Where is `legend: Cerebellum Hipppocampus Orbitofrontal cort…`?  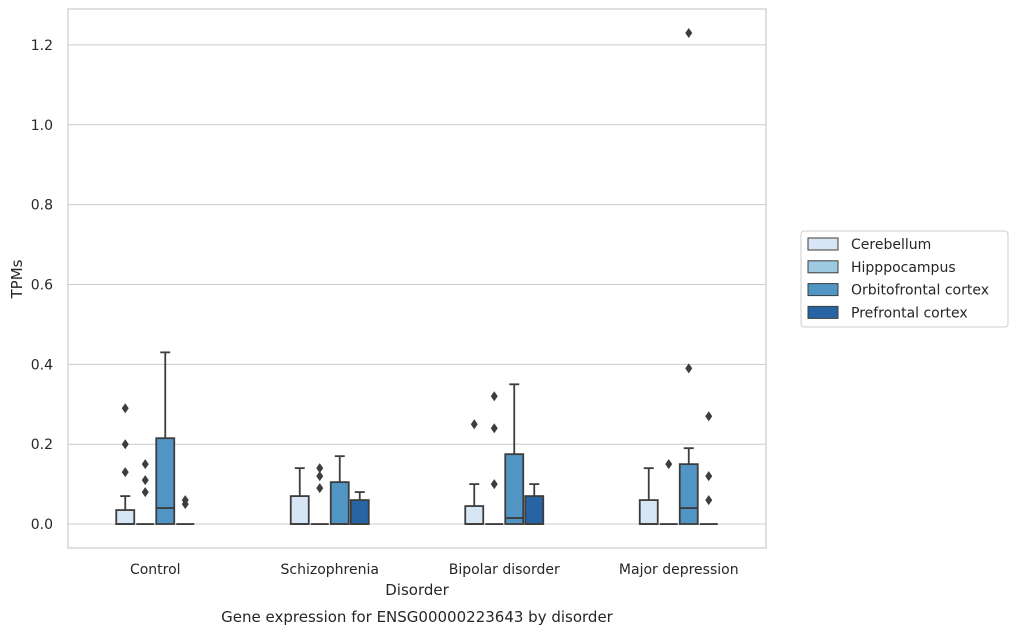
legend: Cerebellum Hipppocampus Orbitofrontal cort… is located at coordinates (904, 279).